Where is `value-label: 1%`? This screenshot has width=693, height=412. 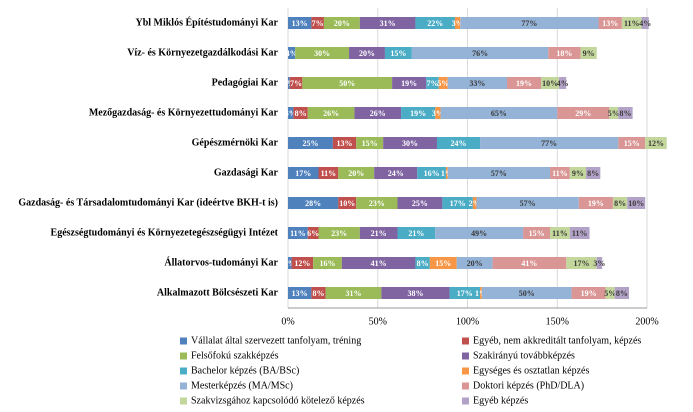 value-label: 1% is located at coordinates (481, 293).